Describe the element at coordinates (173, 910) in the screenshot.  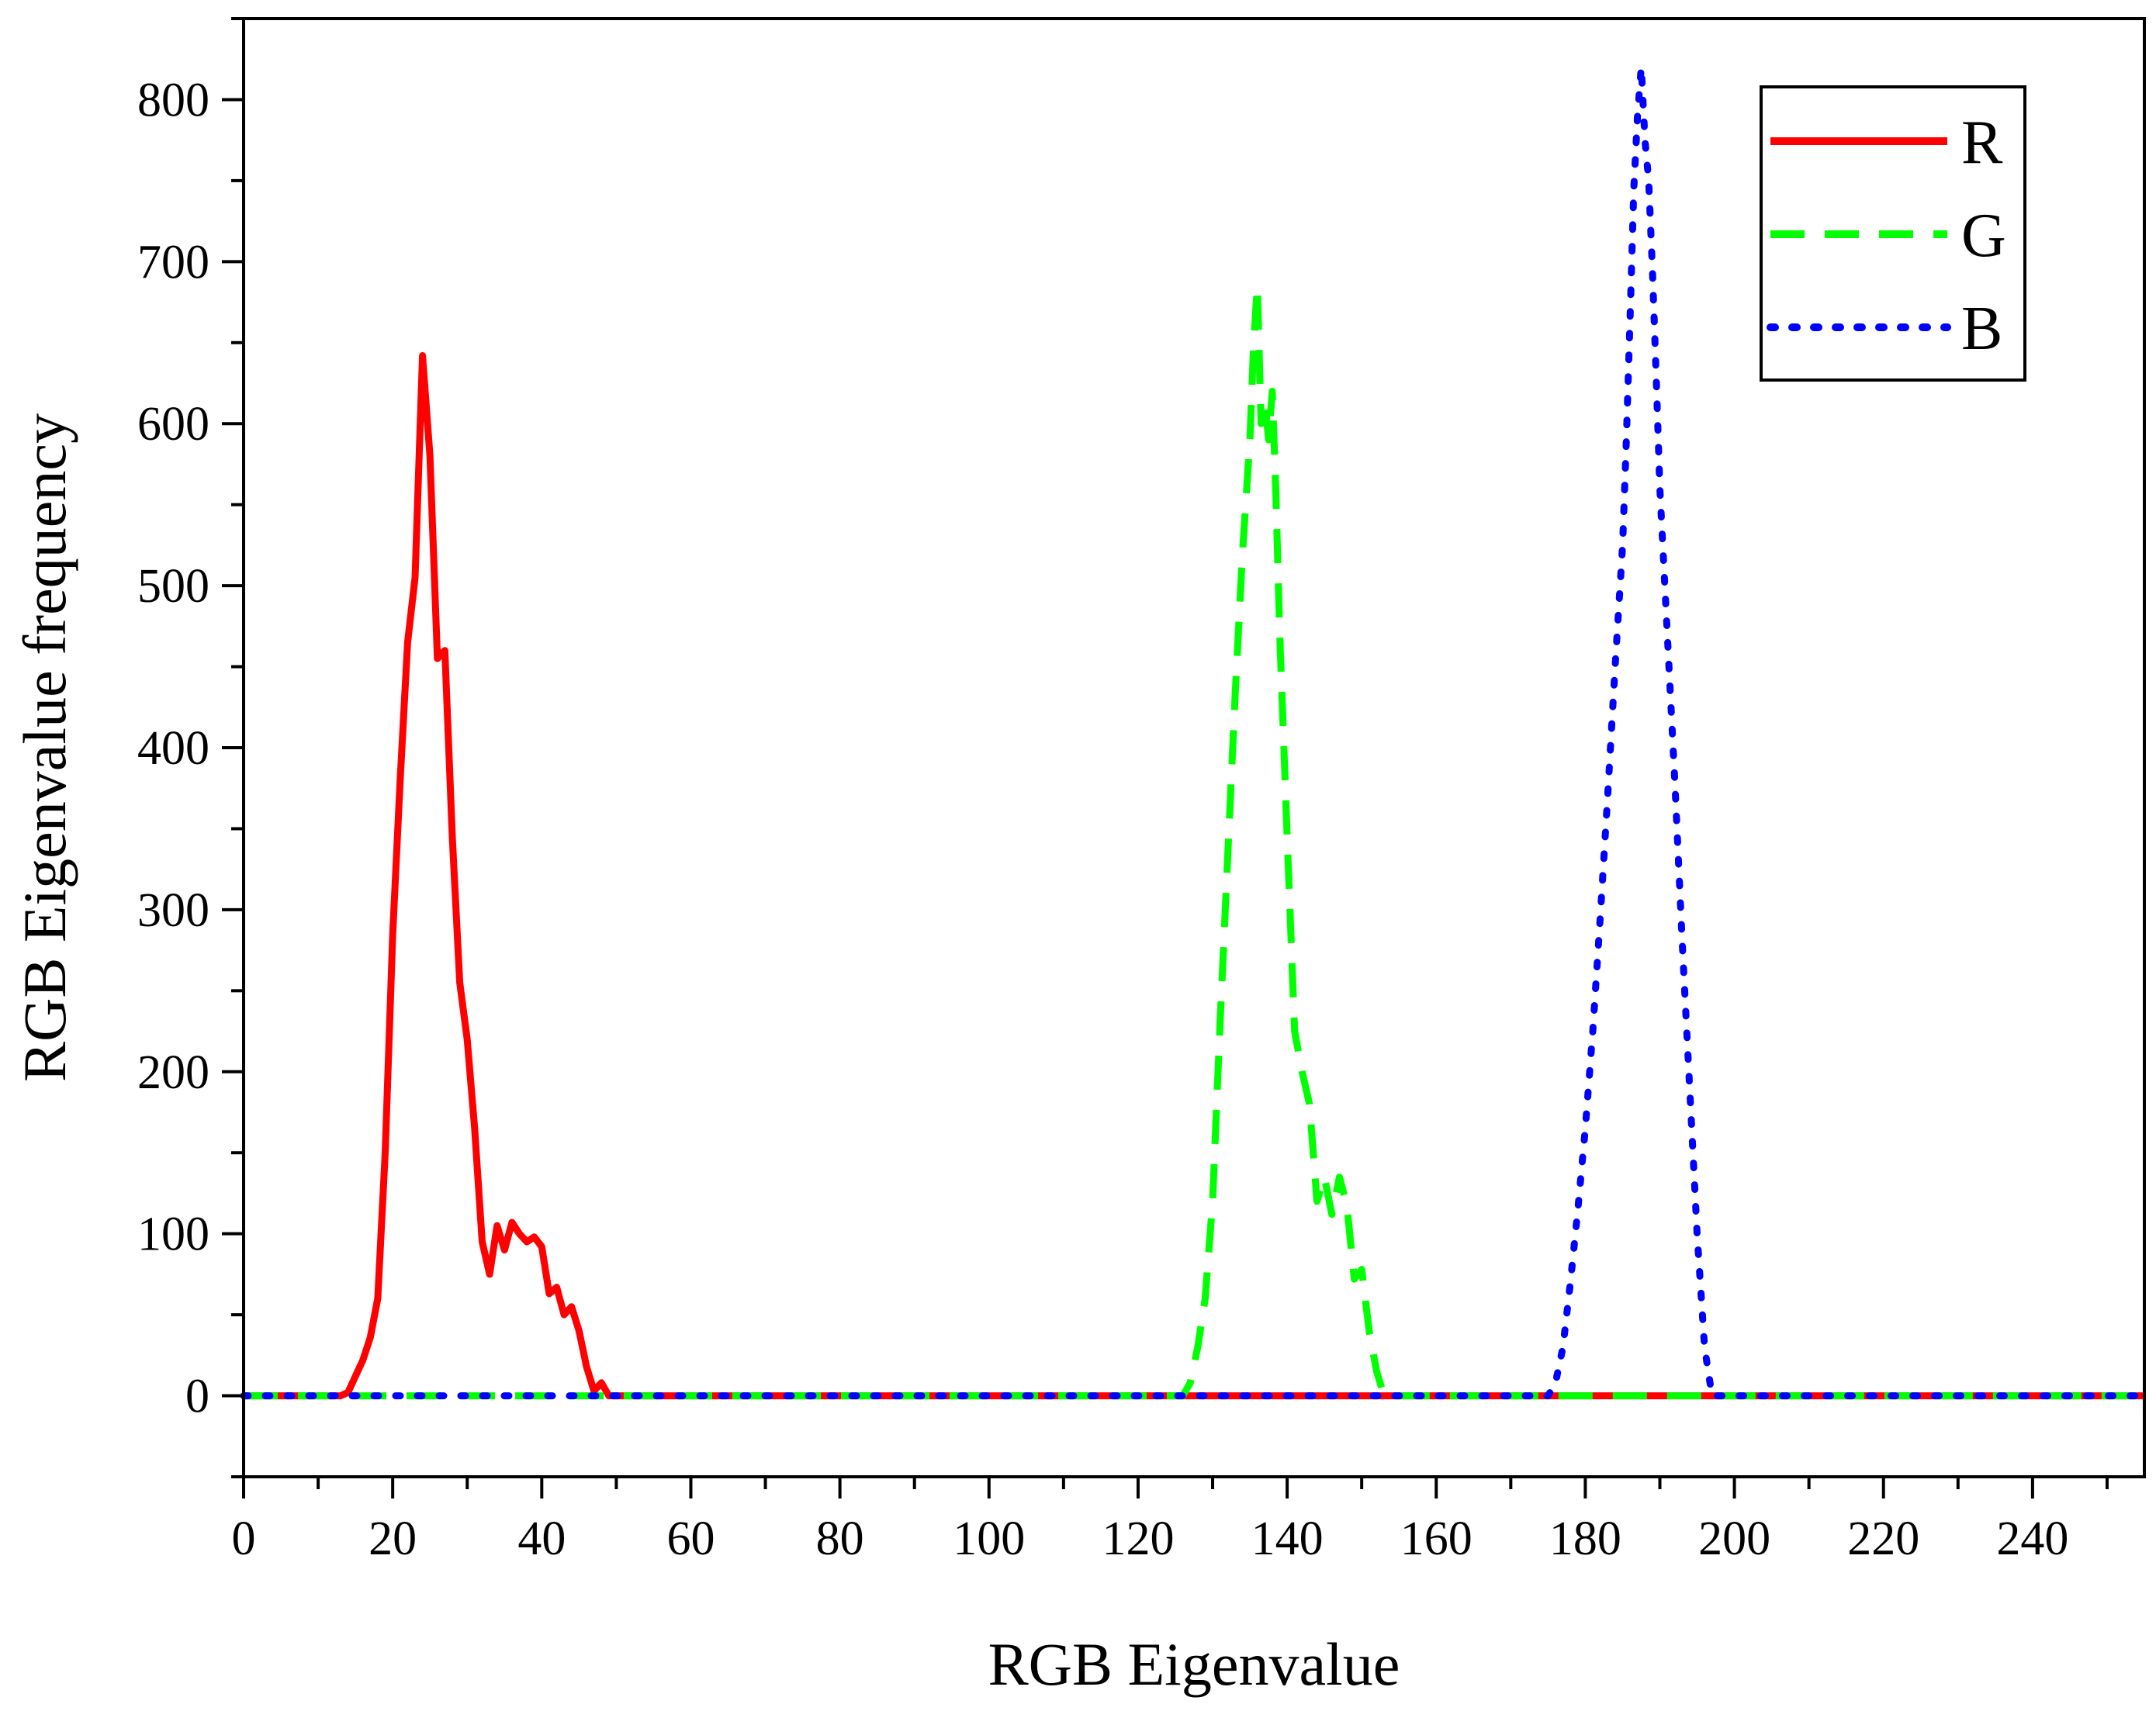
I see `y-tick-label: 300` at that location.